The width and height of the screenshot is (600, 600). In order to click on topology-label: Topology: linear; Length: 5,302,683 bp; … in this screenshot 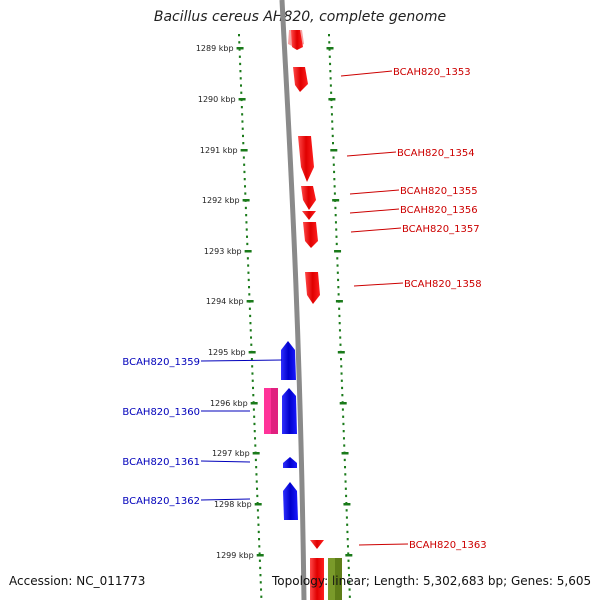, I will do `click(432, 581)`.